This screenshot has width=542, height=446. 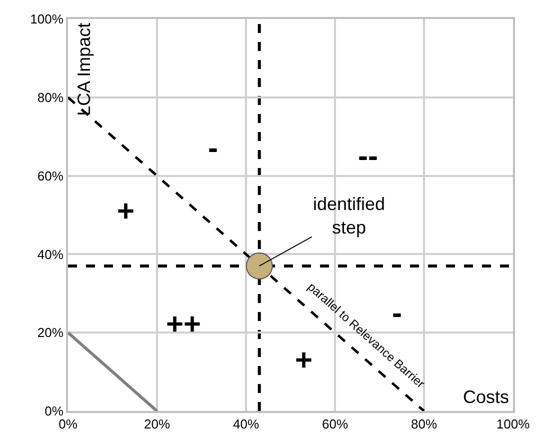 What do you see at coordinates (157, 424) in the screenshot?
I see `x-tick-label: 20%` at bounding box center [157, 424].